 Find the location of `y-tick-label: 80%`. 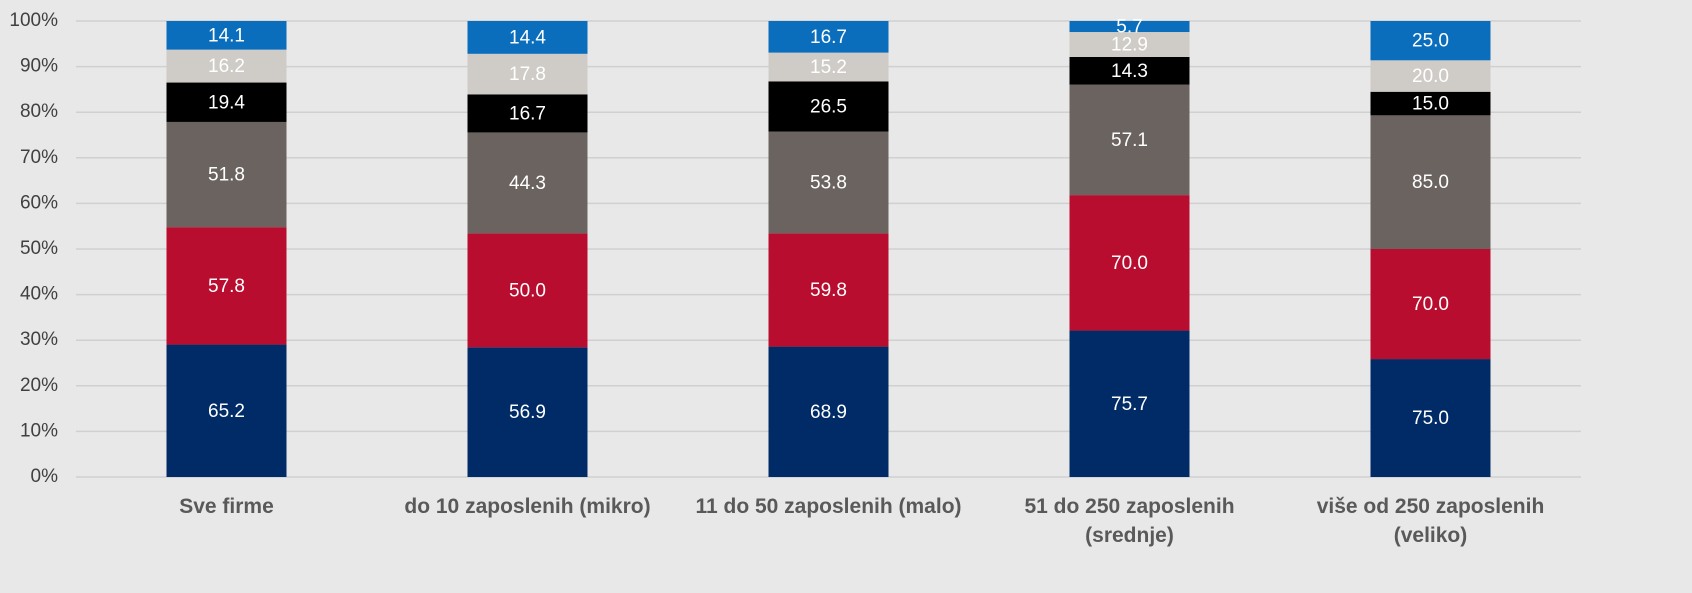

y-tick-label: 80% is located at coordinates (39, 111).